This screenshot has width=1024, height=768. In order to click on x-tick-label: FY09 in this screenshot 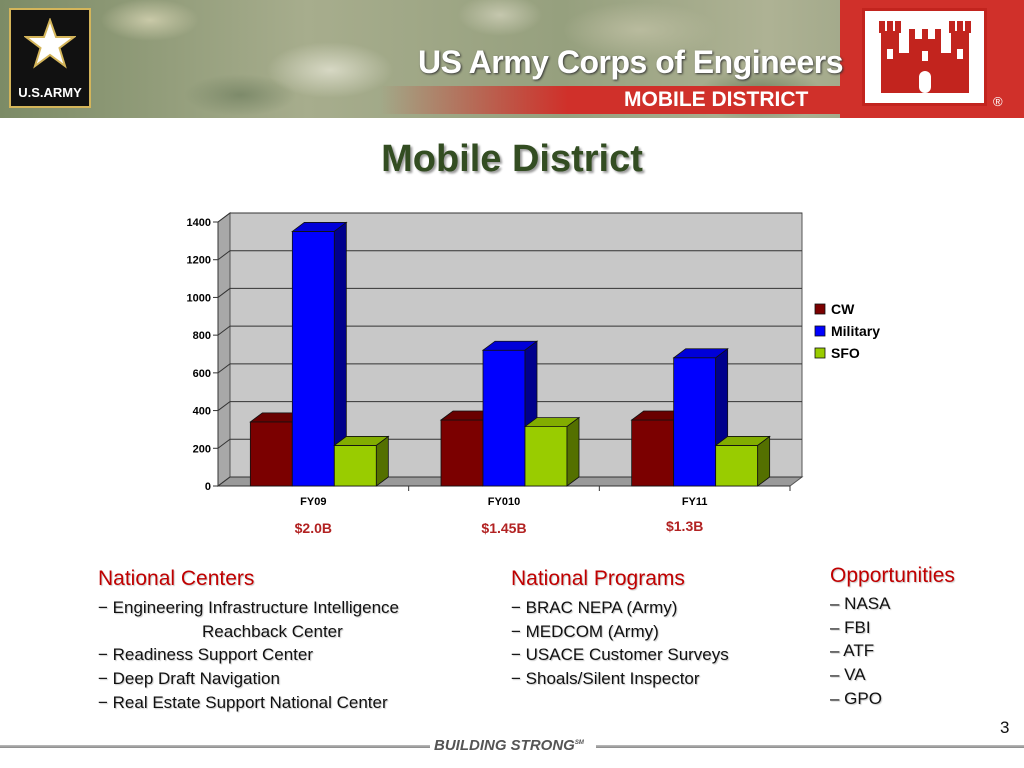, I will do `click(313, 502)`.